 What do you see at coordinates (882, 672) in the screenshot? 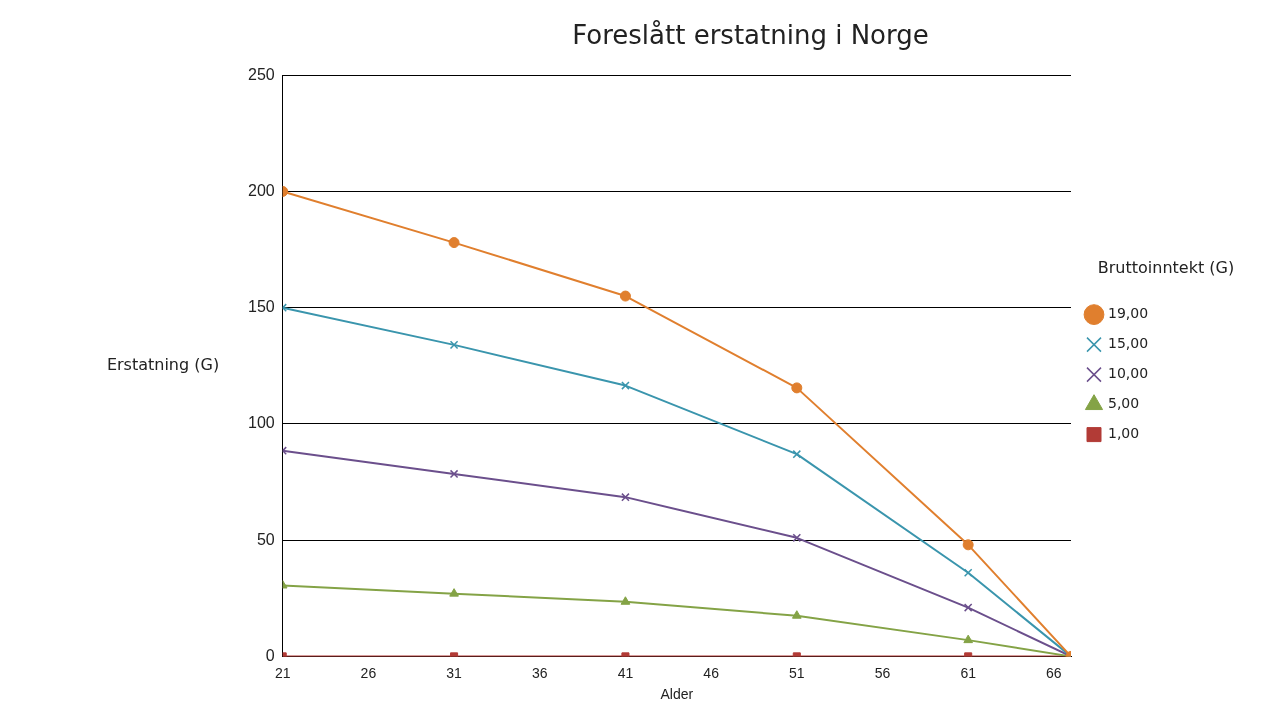
I see `x-tick-label: 56` at bounding box center [882, 672].